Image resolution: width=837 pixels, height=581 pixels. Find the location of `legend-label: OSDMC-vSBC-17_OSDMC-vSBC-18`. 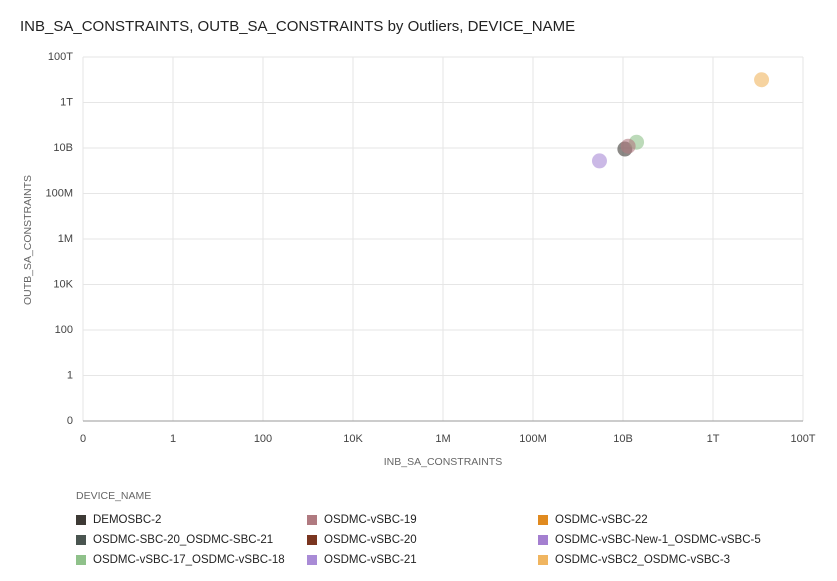

legend-label: OSDMC-vSBC-17_OSDMC-vSBC-18 is located at coordinates (189, 560).